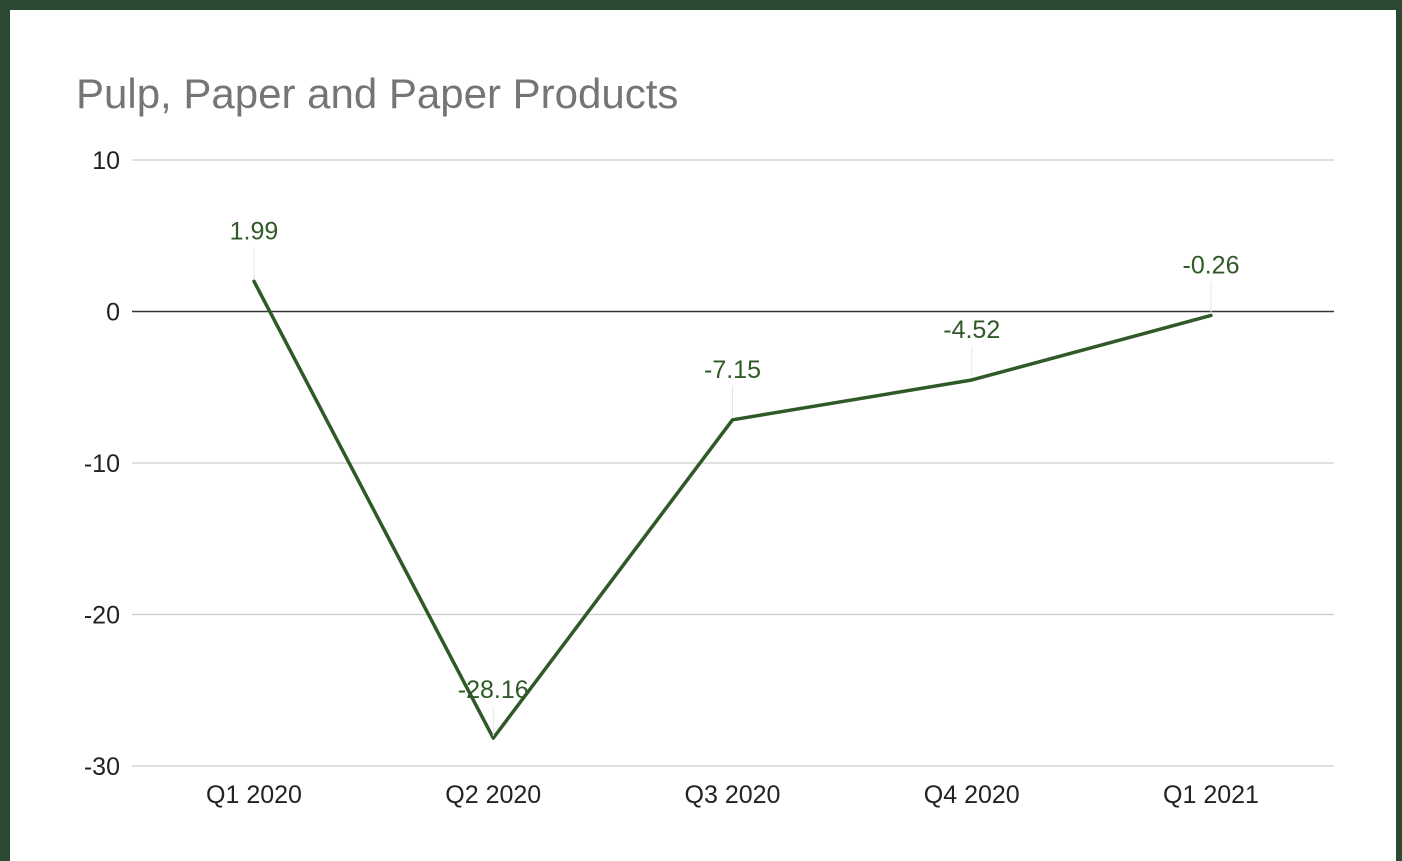  I want to click on chart-title: Pulp, Paper and Paper Products, so click(377, 93).